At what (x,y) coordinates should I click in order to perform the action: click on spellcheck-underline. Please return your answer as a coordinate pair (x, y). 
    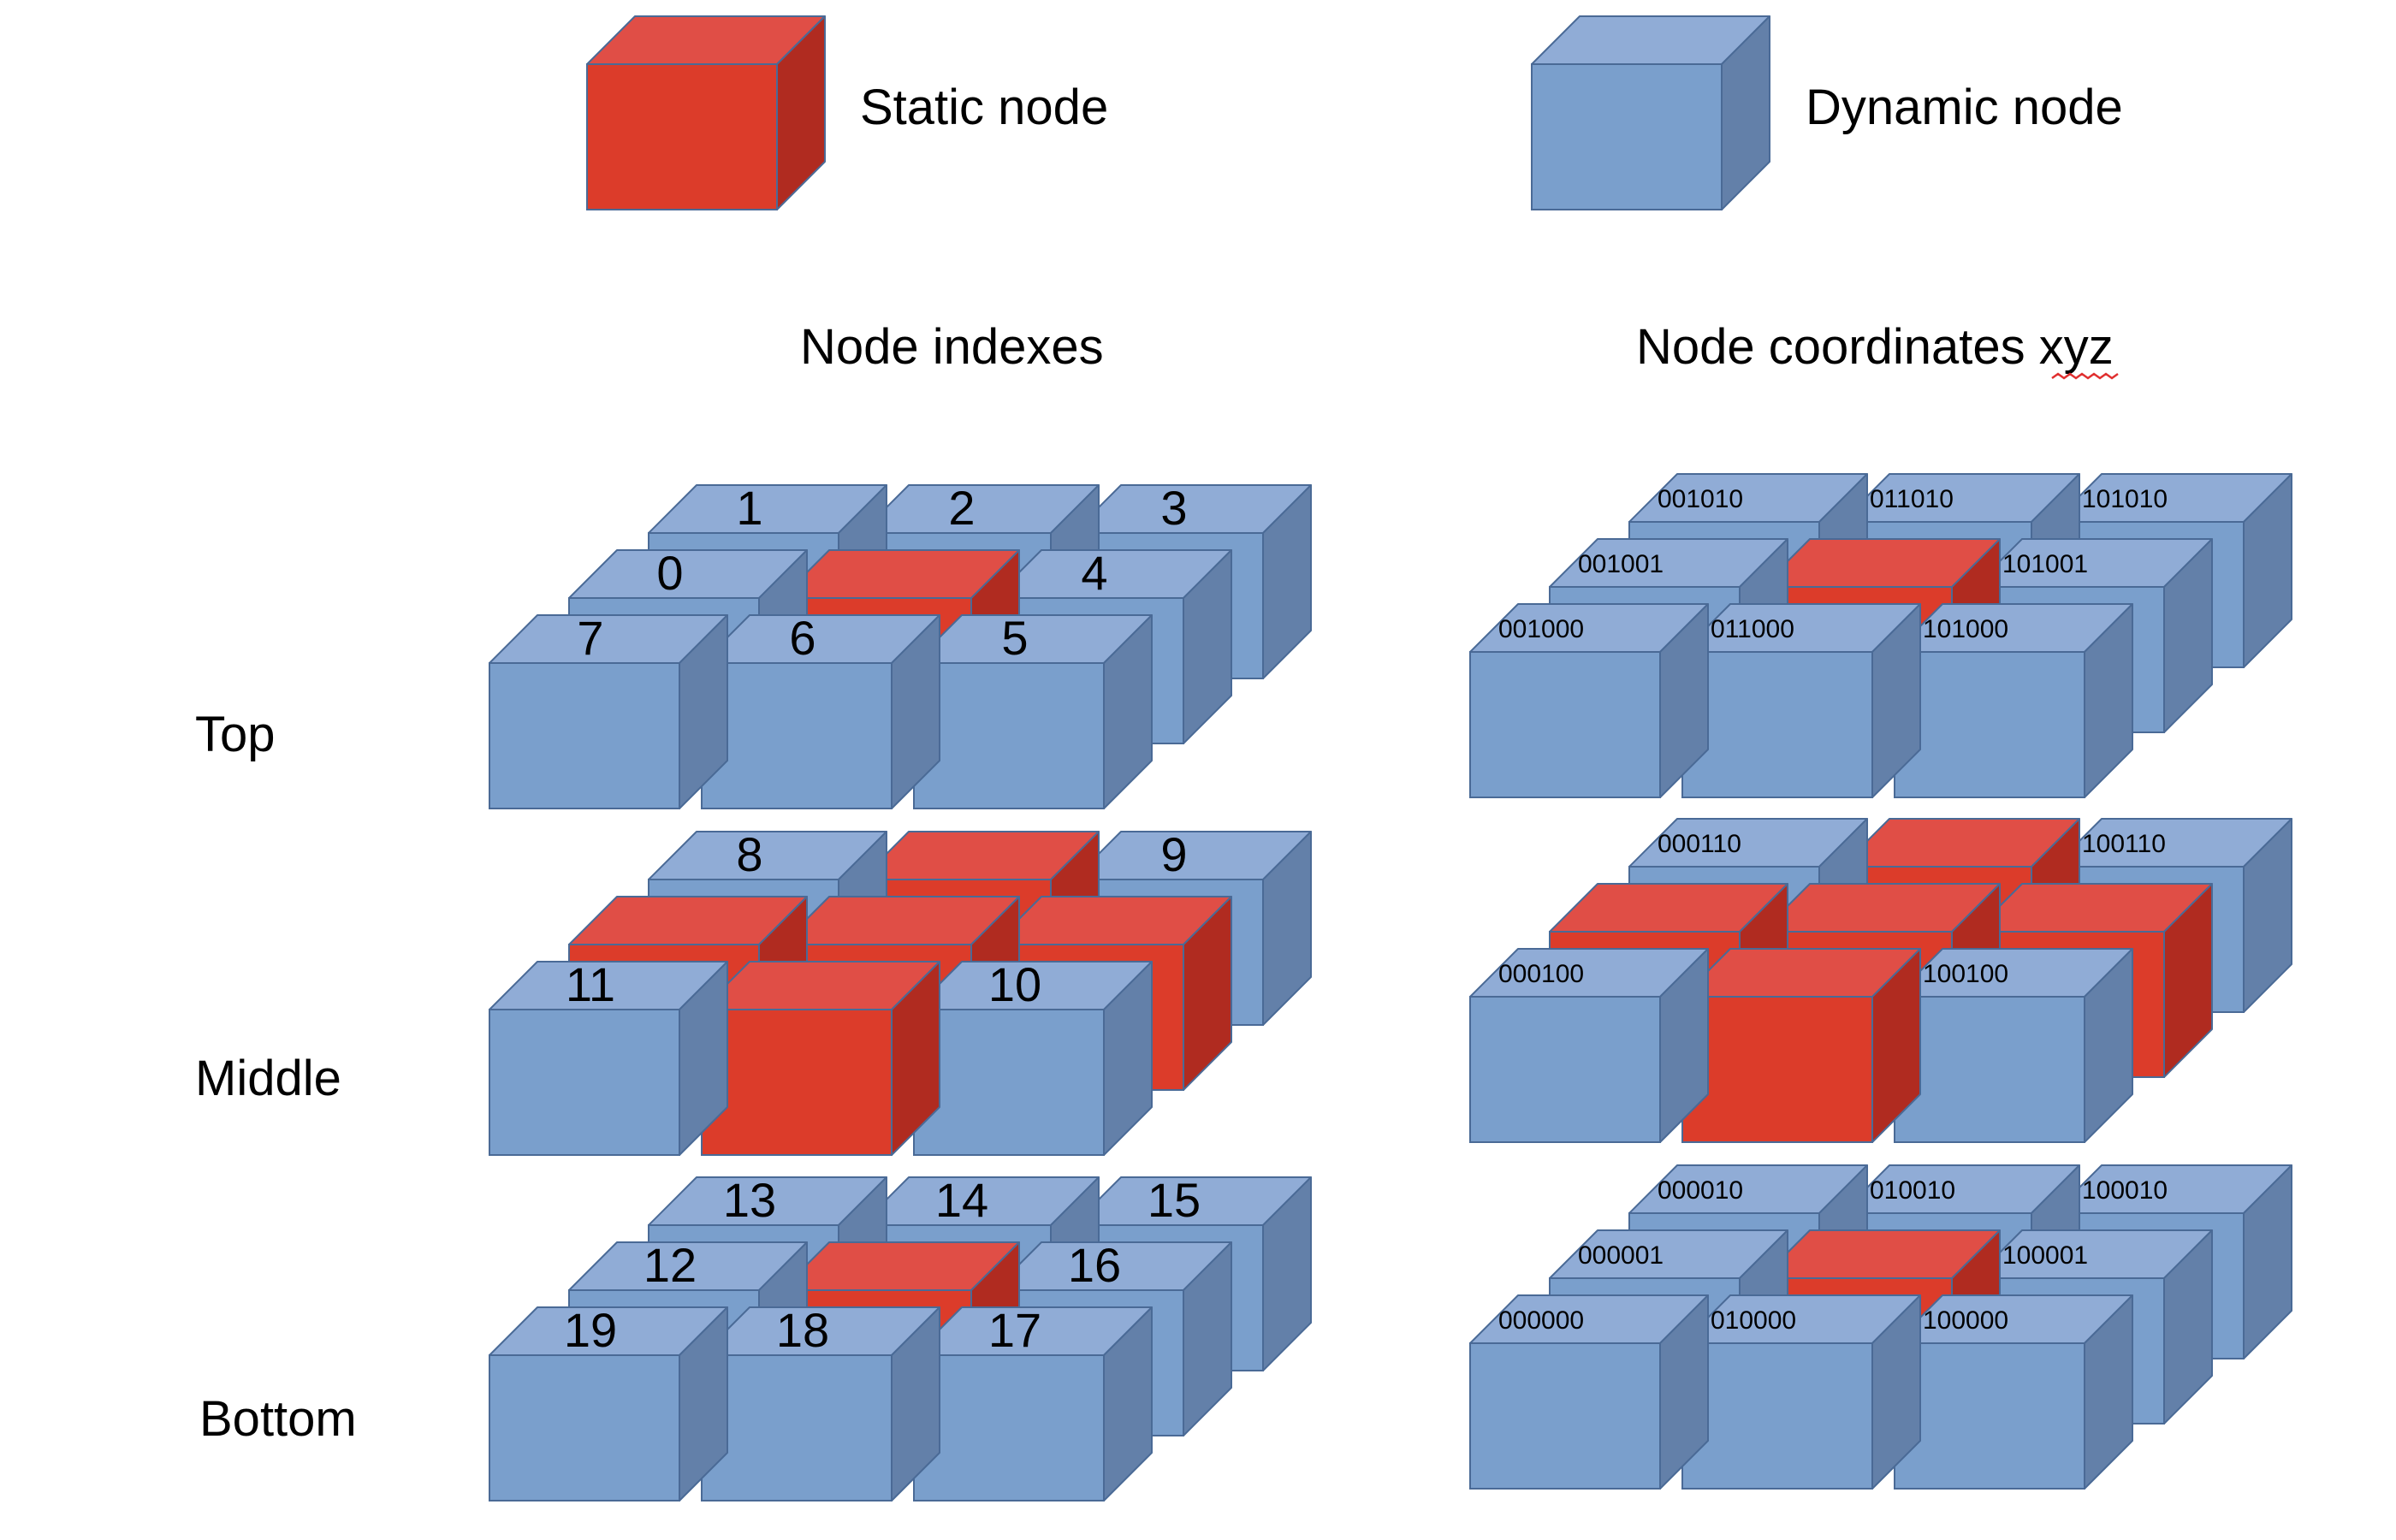
    Looking at the image, I should click on (2085, 376).